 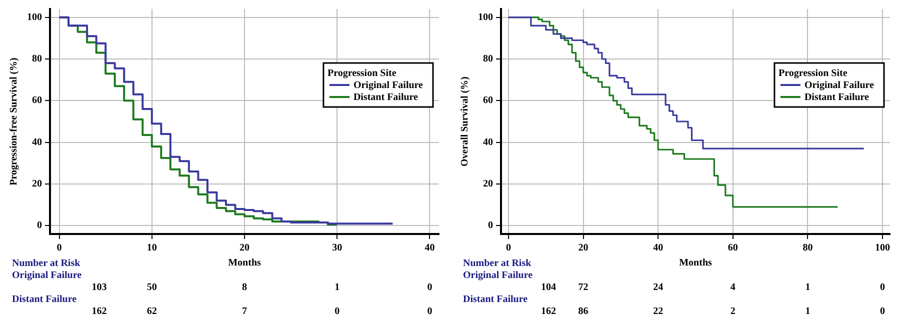 What do you see at coordinates (244, 287) in the screenshot?
I see `text: 8` at bounding box center [244, 287].